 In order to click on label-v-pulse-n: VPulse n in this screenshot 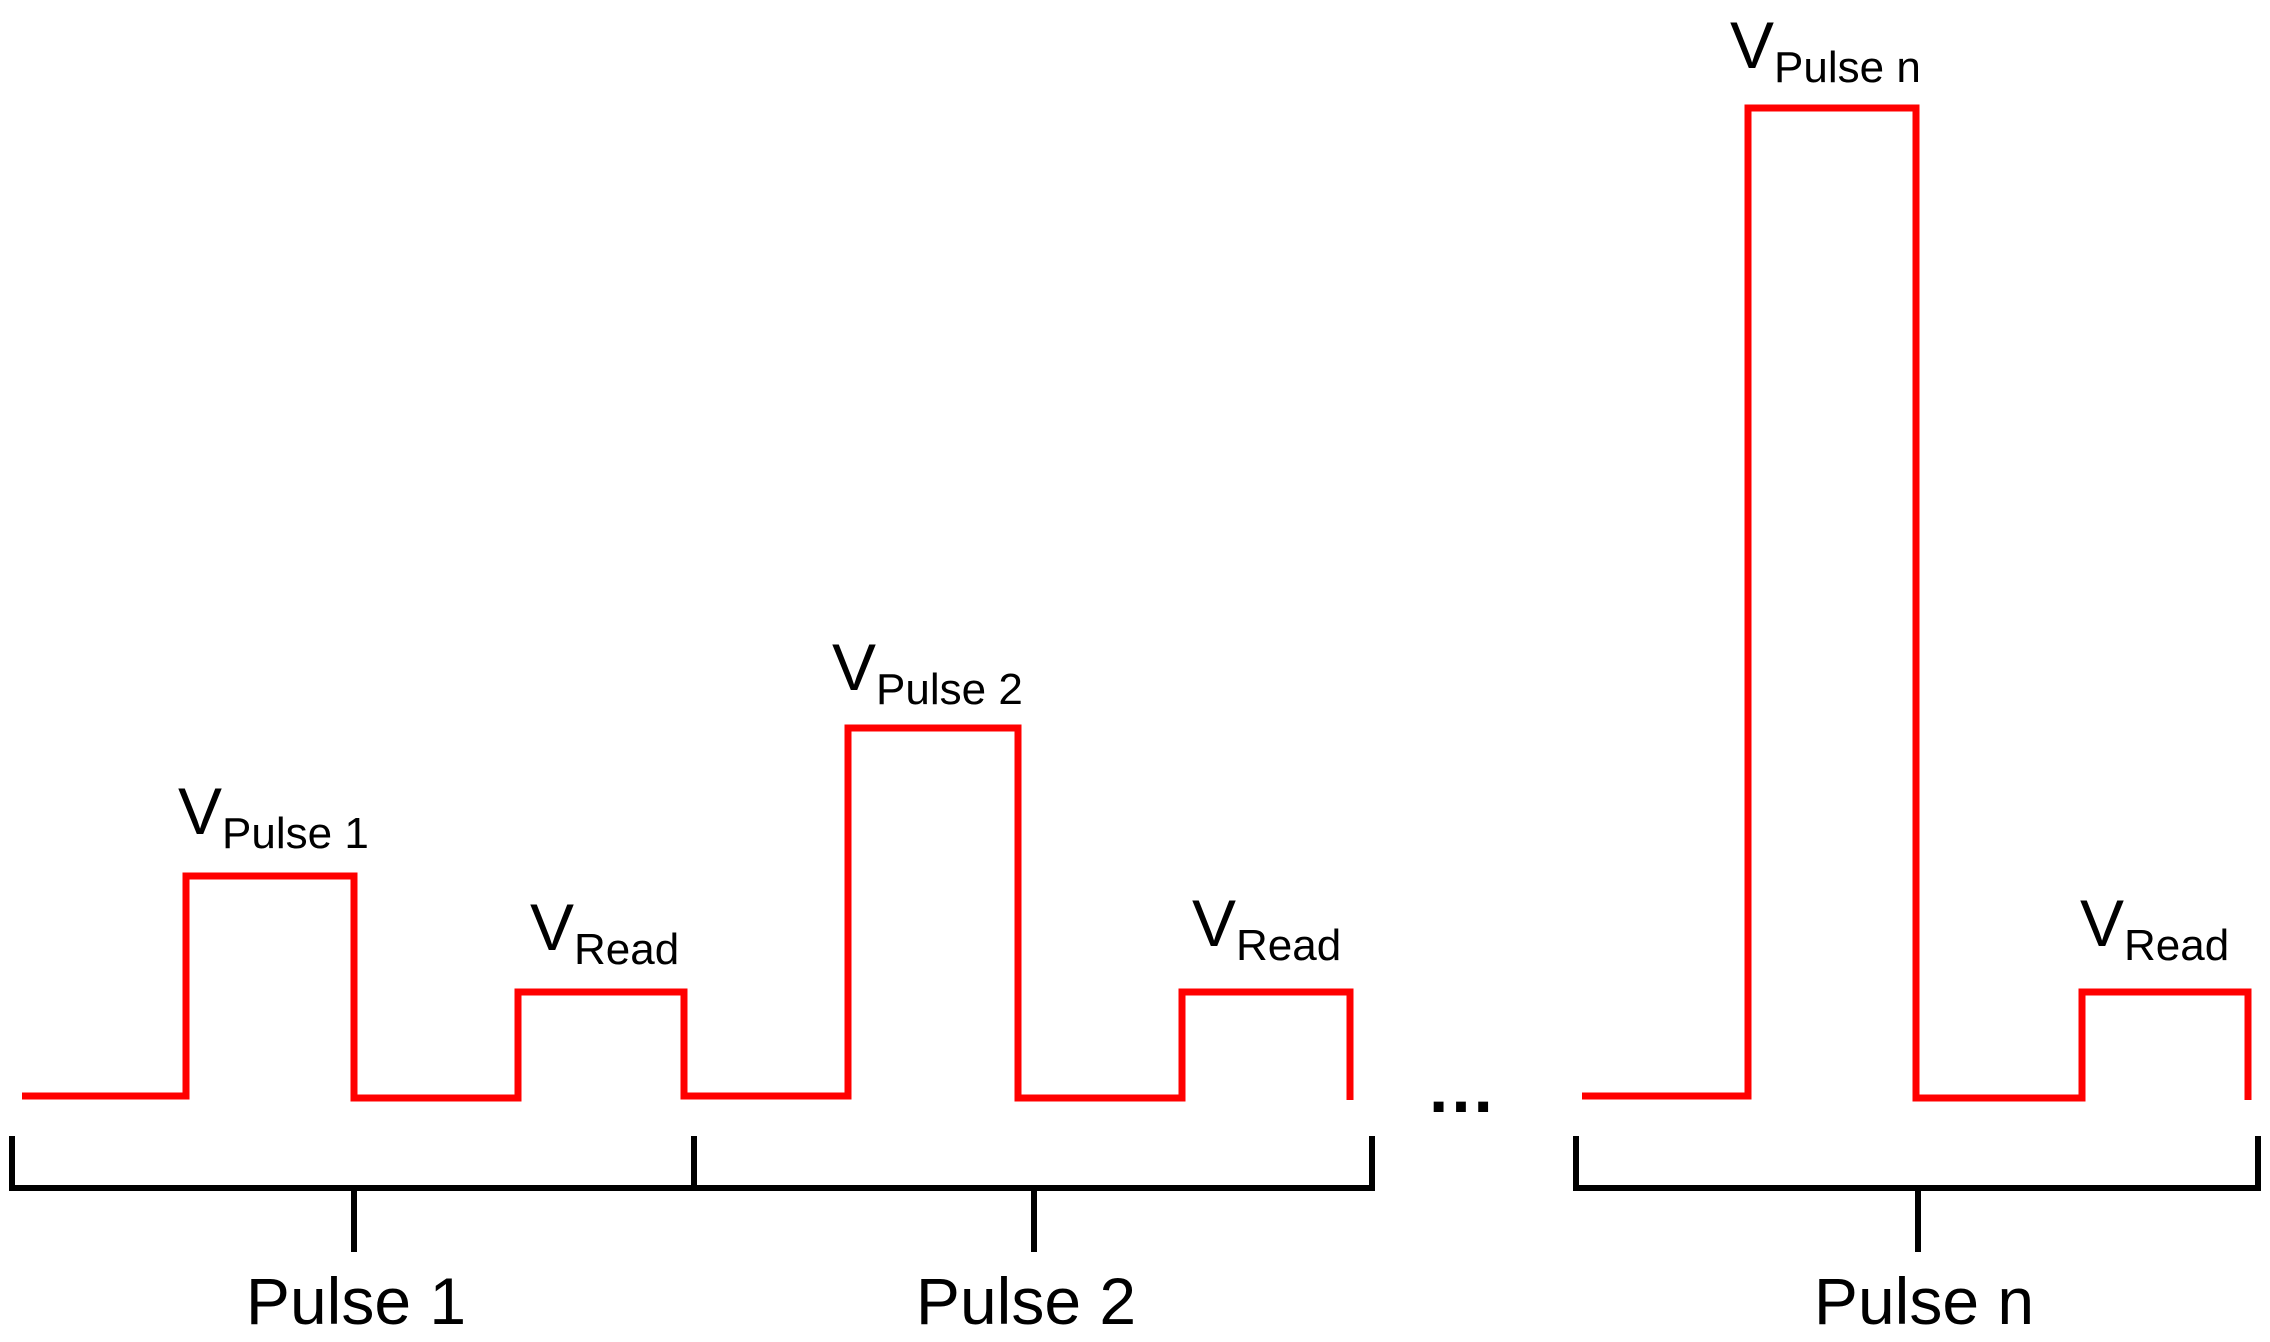, I will do `click(1825, 50)`.